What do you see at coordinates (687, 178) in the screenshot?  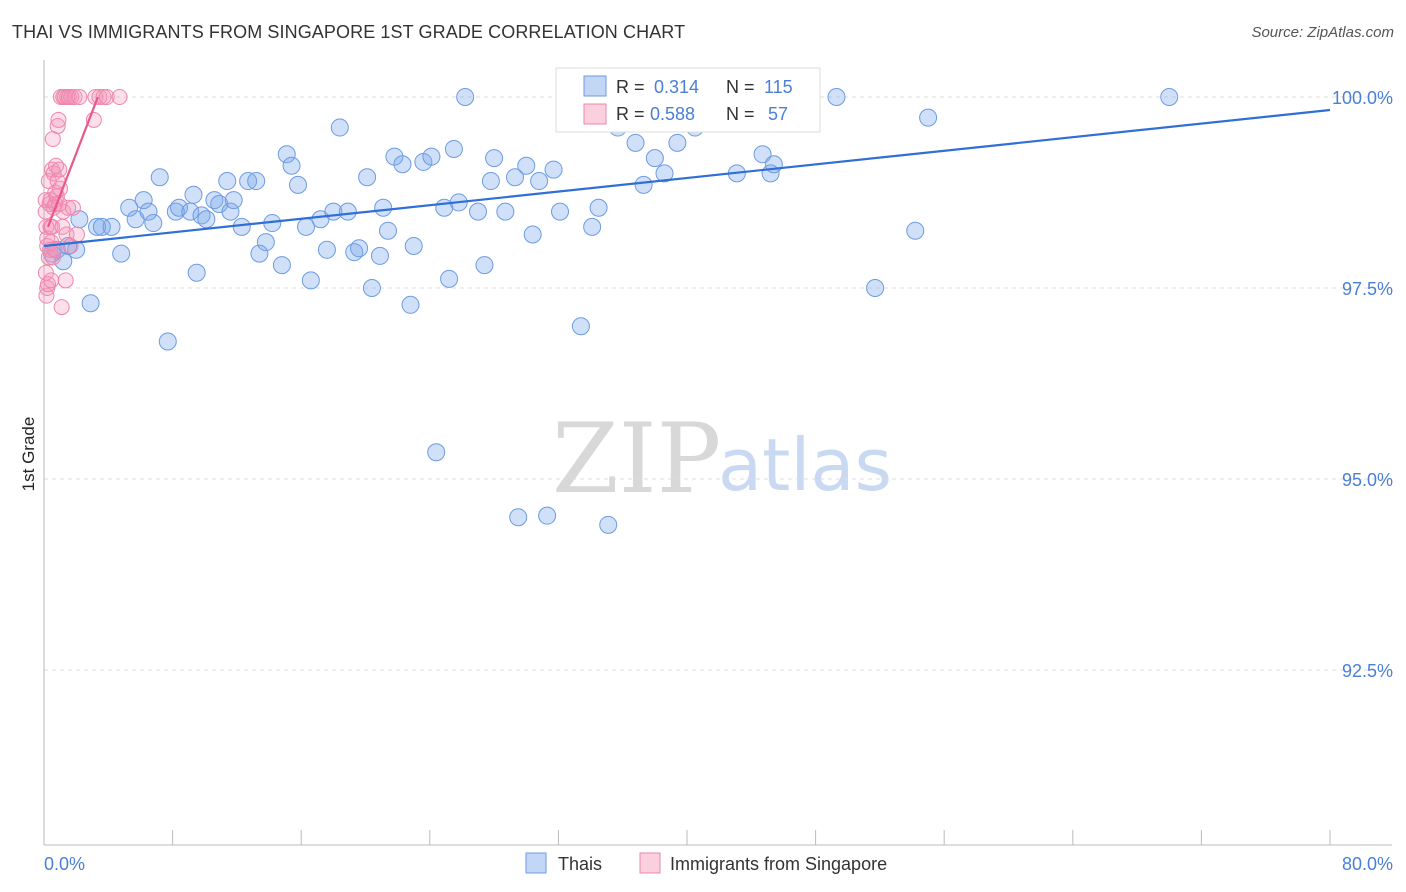 I see `thais-trend-line` at bounding box center [687, 178].